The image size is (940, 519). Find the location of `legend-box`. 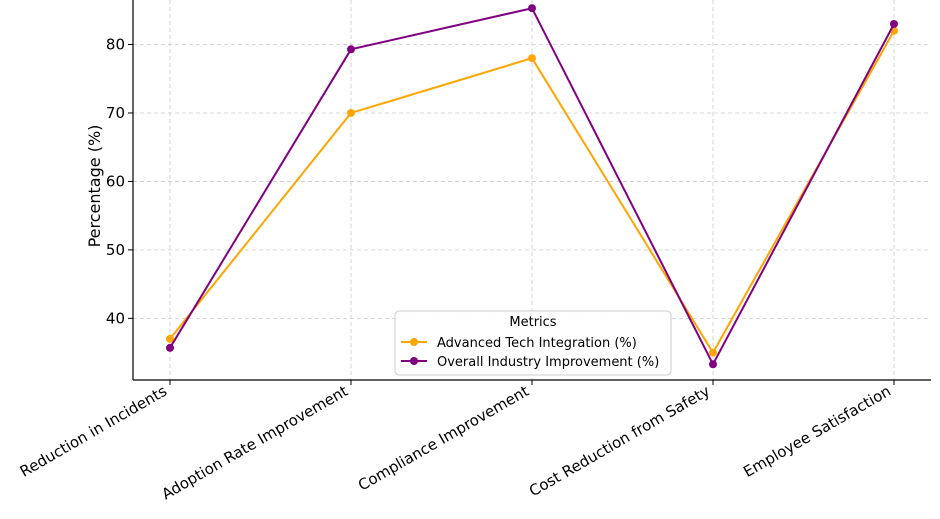

legend-box is located at coordinates (533, 343).